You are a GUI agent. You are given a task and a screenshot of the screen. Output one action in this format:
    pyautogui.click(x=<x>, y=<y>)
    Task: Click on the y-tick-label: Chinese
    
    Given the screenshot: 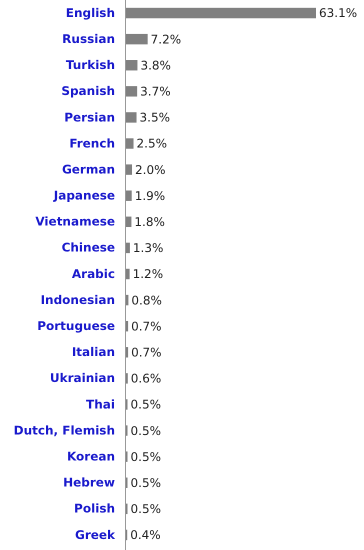 What is the action you would take?
    pyautogui.click(x=88, y=247)
    